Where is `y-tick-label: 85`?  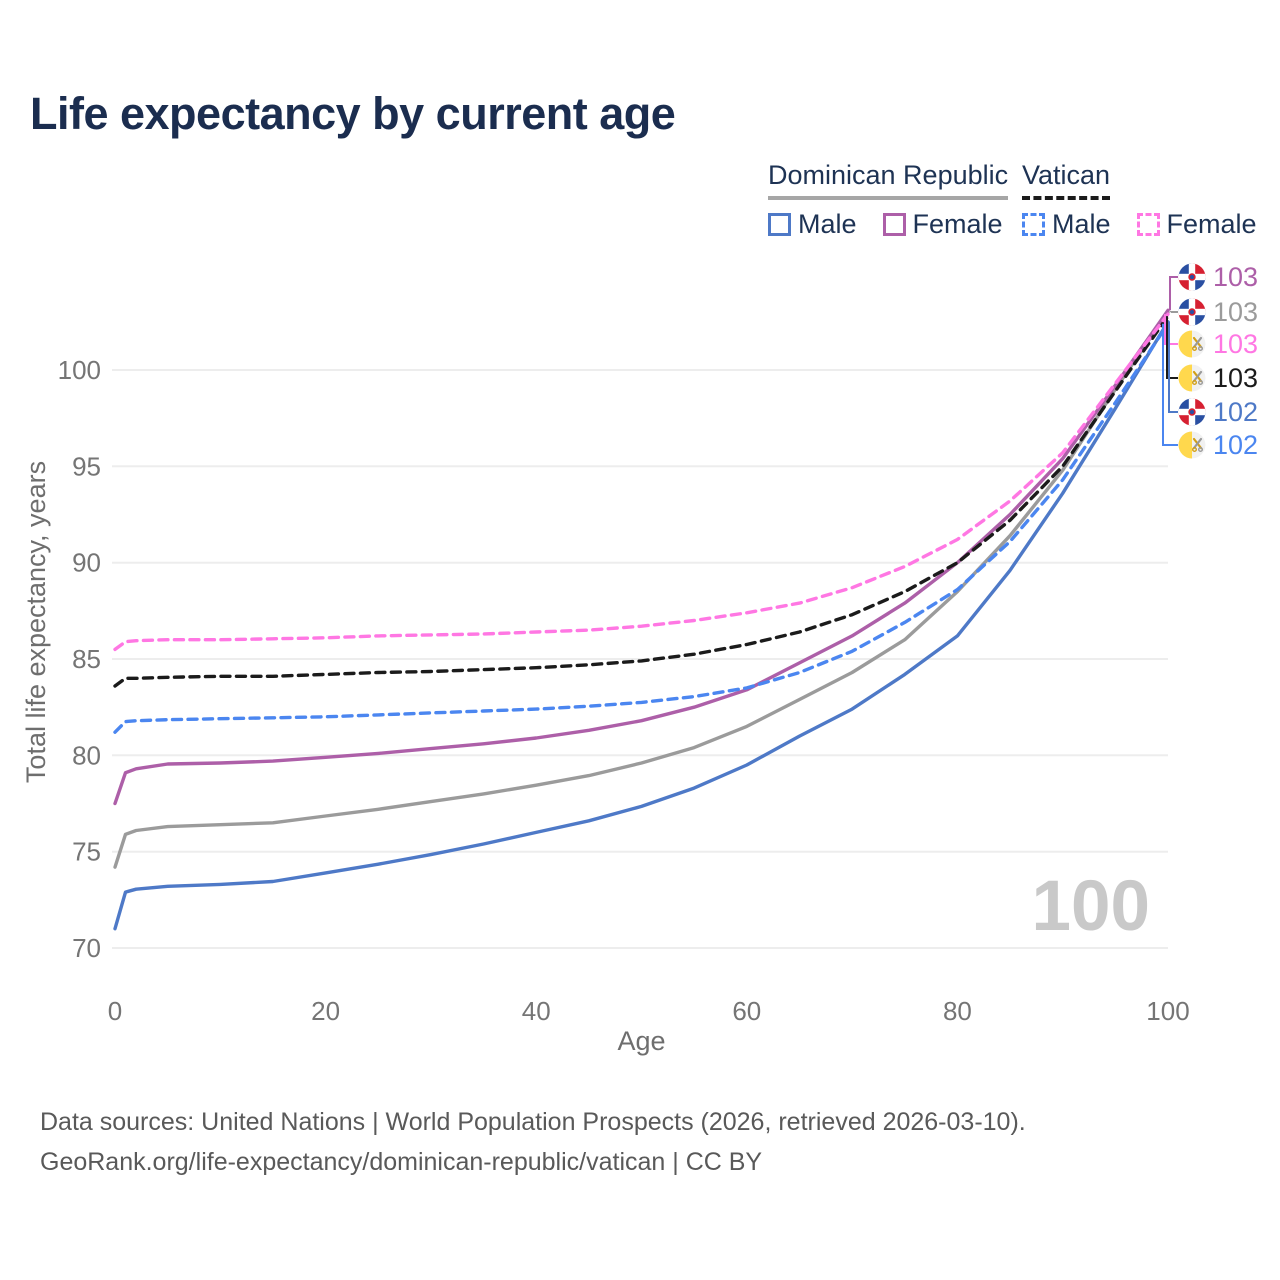 y-tick-label: 85 is located at coordinates (86, 659).